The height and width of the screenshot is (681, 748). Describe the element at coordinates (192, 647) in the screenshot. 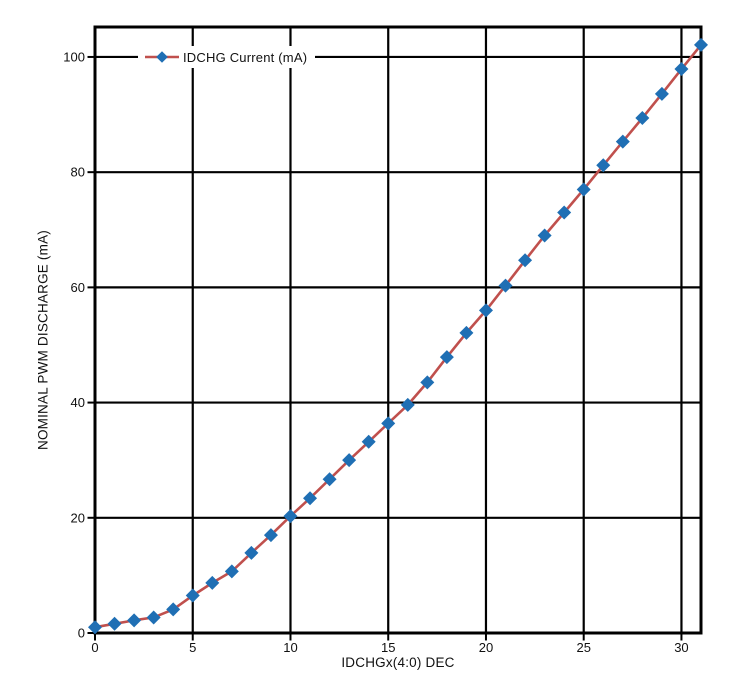

I see `x-tick-label: 5` at that location.